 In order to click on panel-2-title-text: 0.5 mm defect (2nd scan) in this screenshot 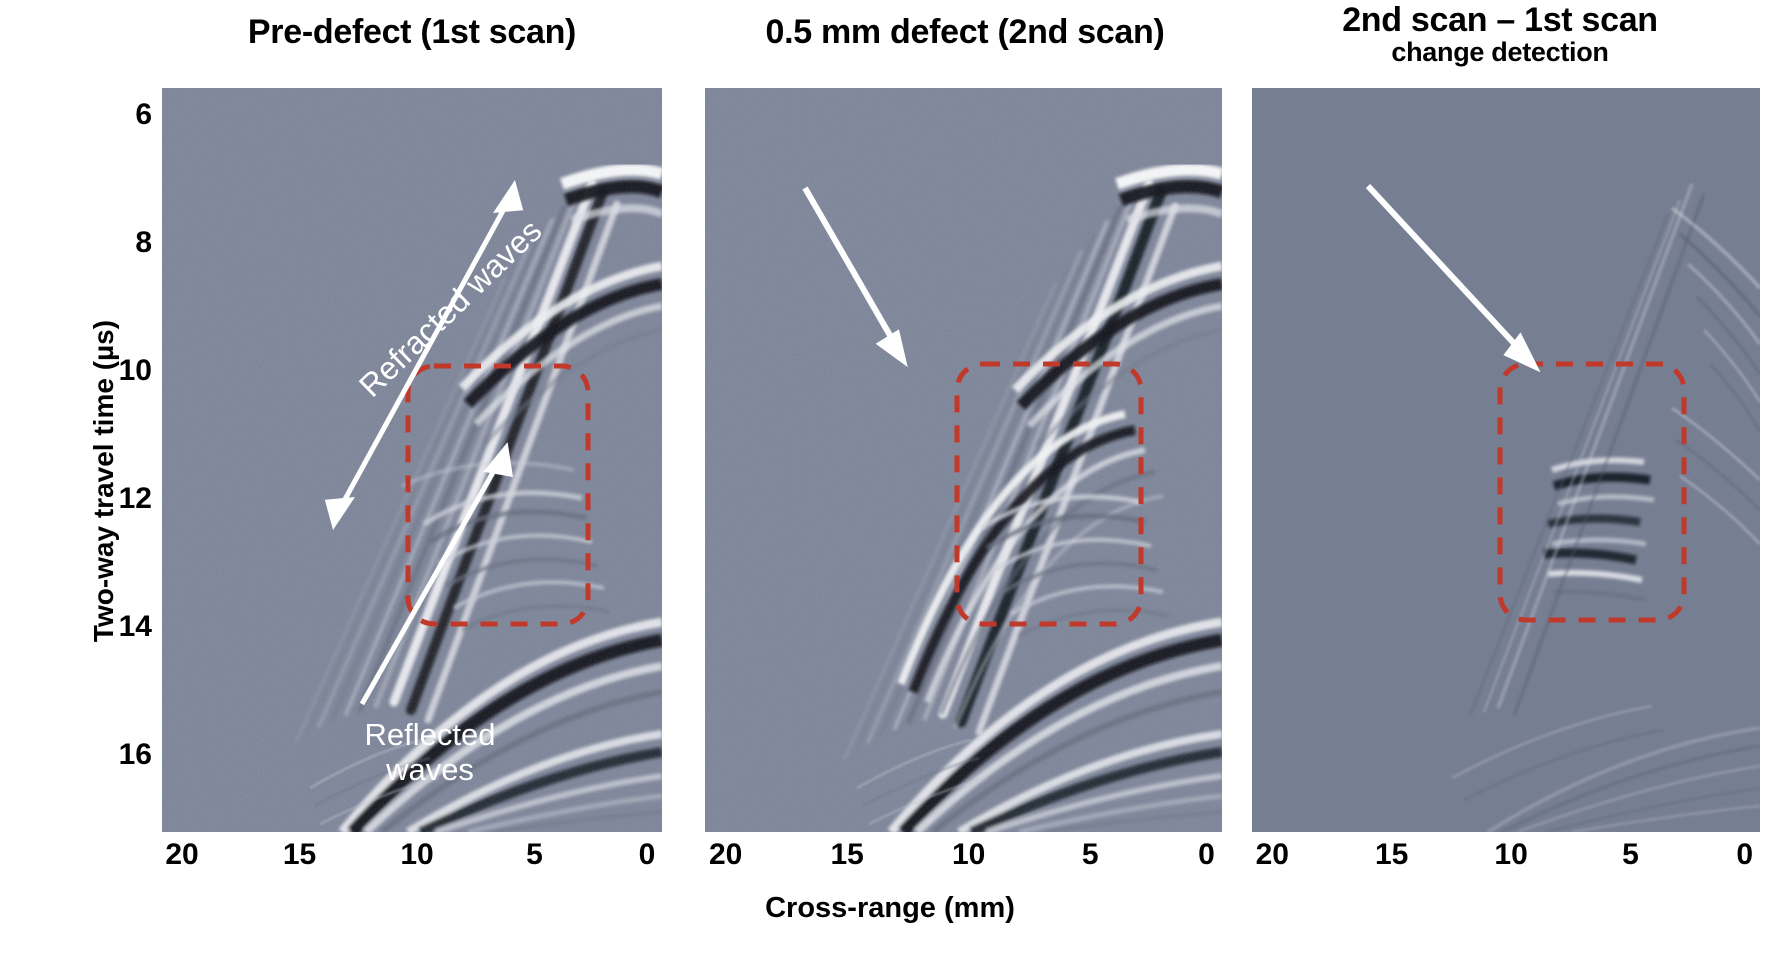, I will do `click(965, 32)`.